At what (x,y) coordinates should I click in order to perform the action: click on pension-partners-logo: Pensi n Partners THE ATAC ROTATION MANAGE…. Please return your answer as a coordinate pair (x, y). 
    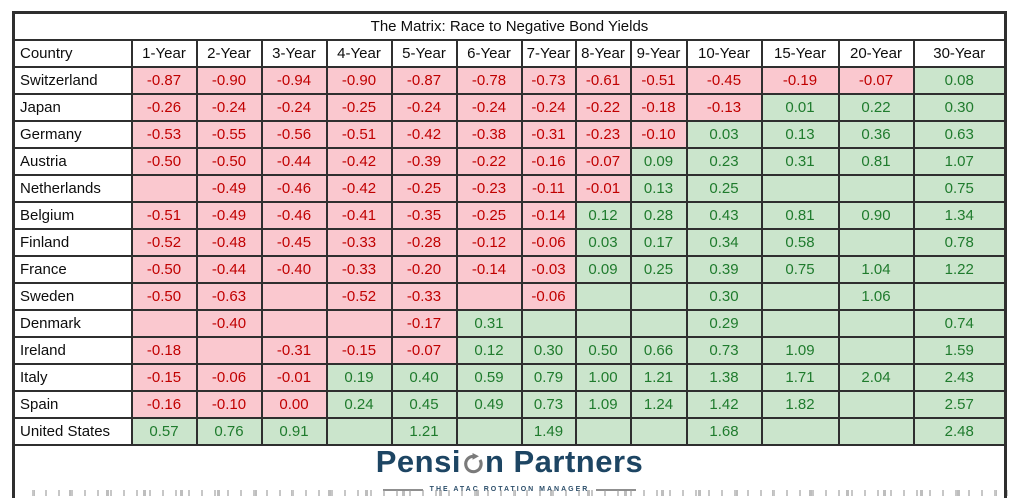
    Looking at the image, I should click on (510, 472).